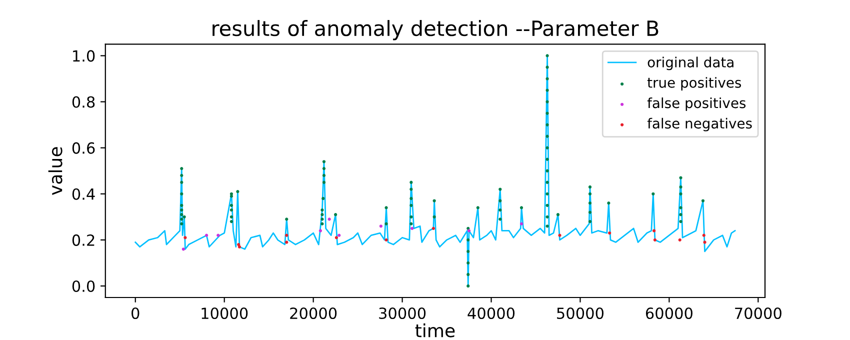 This screenshot has height=340, width=850. I want to click on legend-label: true positives, so click(694, 84).